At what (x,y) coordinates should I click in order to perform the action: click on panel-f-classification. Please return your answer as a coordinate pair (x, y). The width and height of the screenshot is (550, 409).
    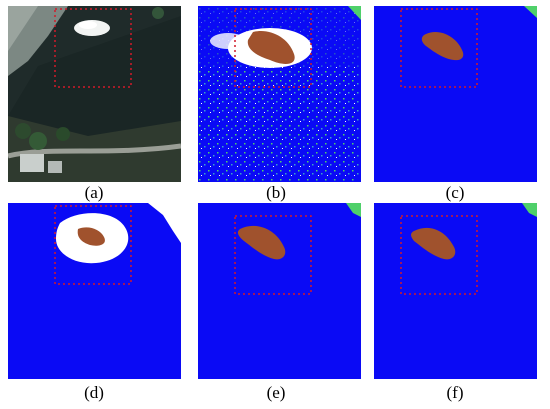
    Looking at the image, I should click on (455, 291).